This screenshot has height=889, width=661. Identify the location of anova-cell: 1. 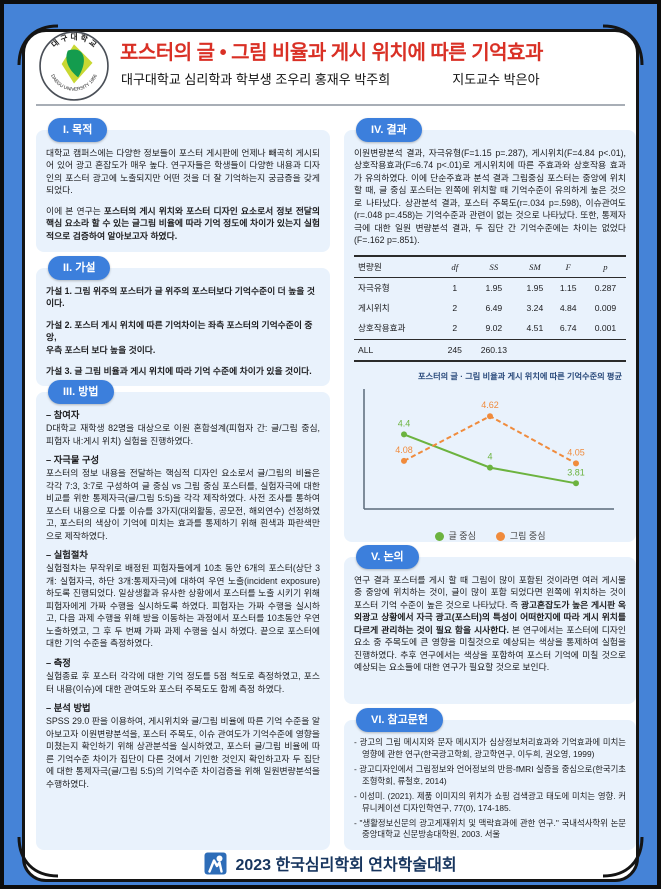
(455, 288).